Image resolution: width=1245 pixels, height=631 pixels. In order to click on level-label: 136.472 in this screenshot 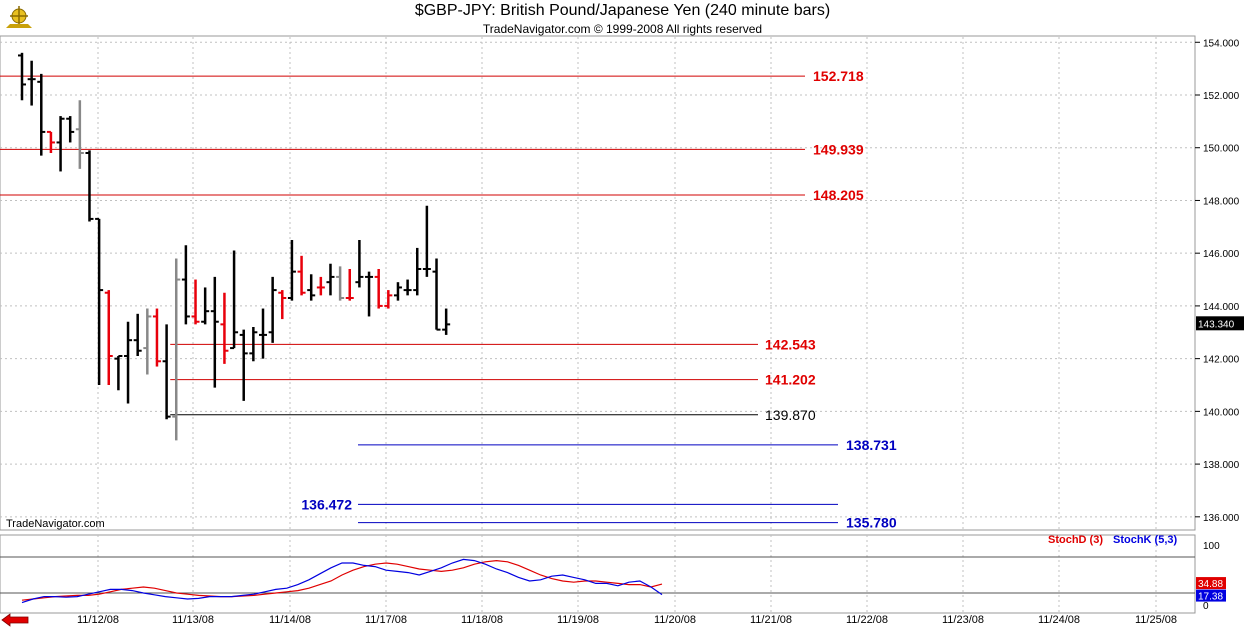, I will do `click(326, 504)`.